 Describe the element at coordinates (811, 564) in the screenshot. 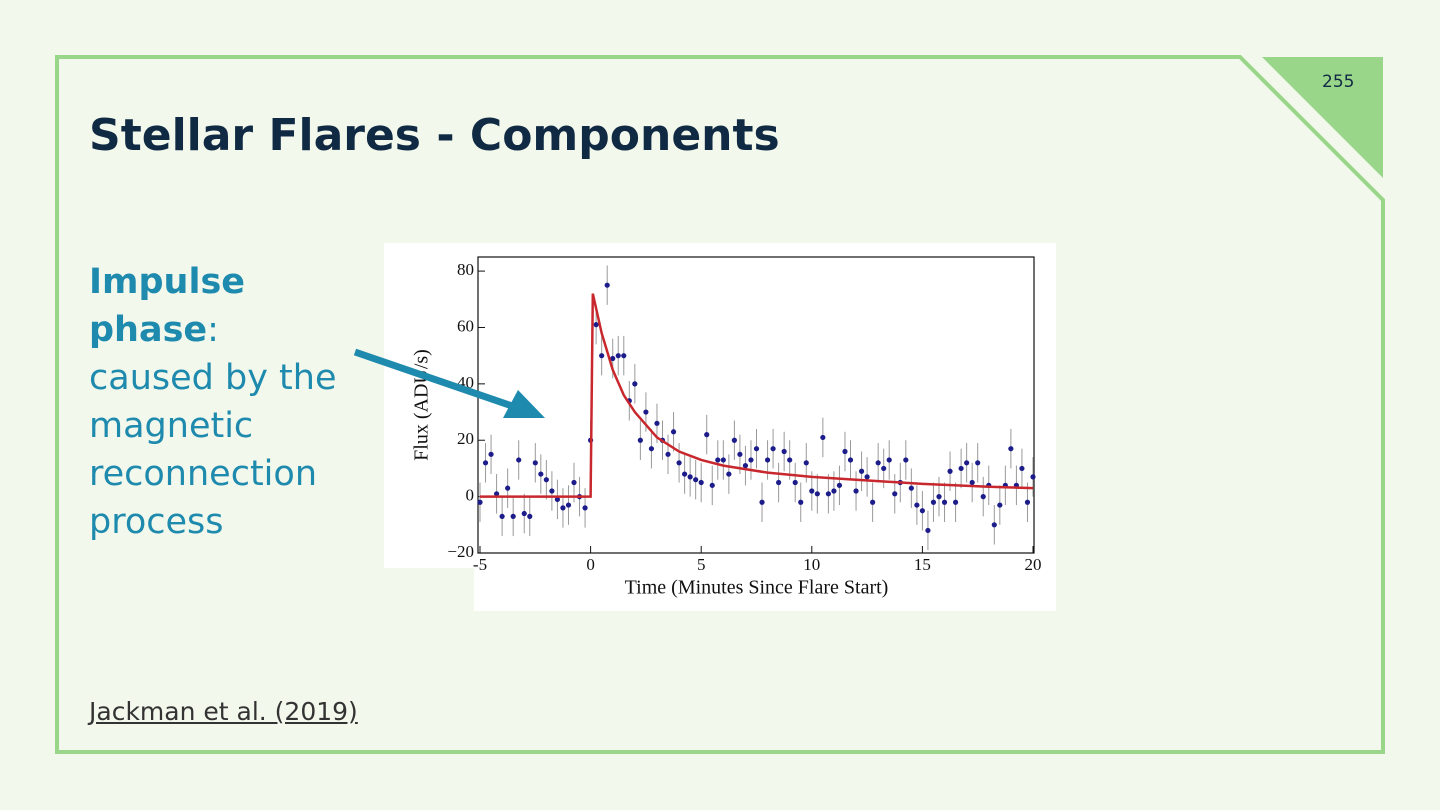

I see `x-tick-label: 10` at that location.